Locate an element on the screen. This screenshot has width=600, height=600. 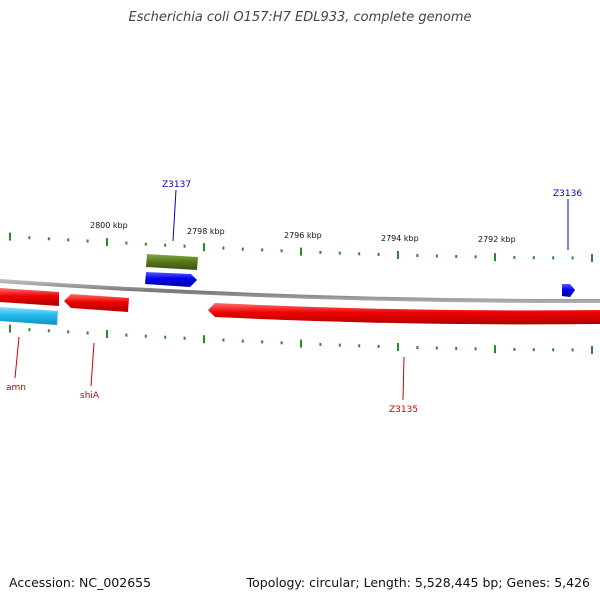
inner-tick-track is located at coordinates (301, 339).